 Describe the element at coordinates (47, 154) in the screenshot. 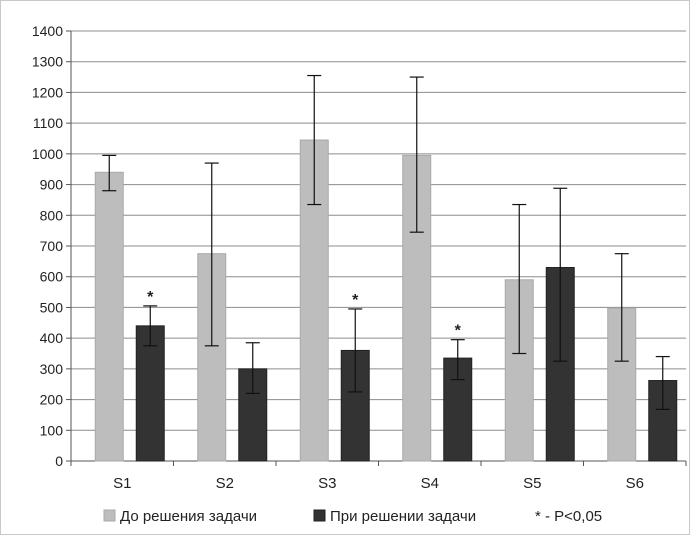

I see `y-tick-label: 1000` at that location.